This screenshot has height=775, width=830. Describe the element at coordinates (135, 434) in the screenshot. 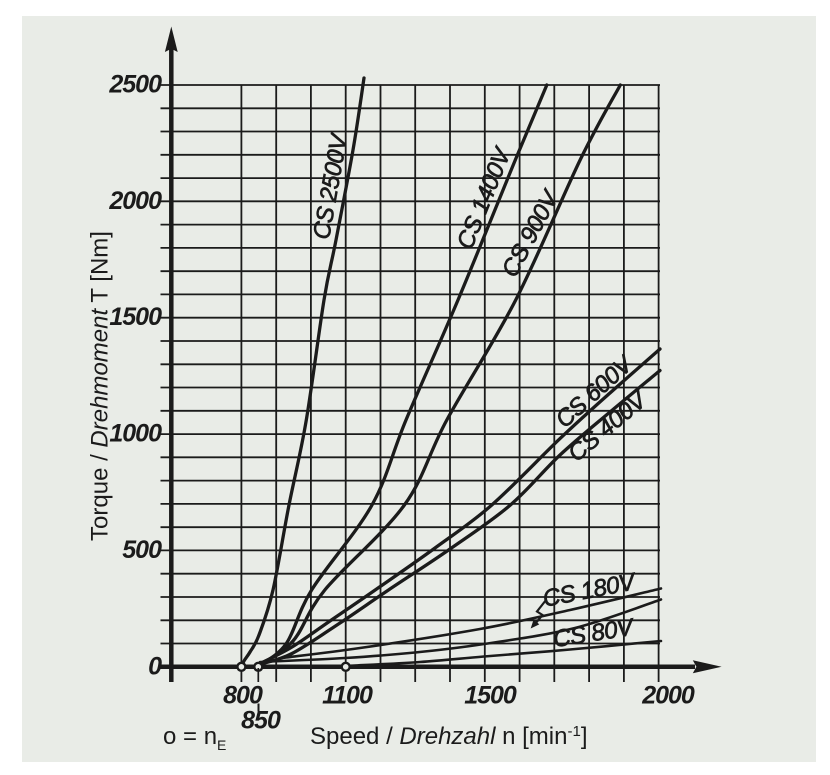

I see `svg-text: 1000` at that location.